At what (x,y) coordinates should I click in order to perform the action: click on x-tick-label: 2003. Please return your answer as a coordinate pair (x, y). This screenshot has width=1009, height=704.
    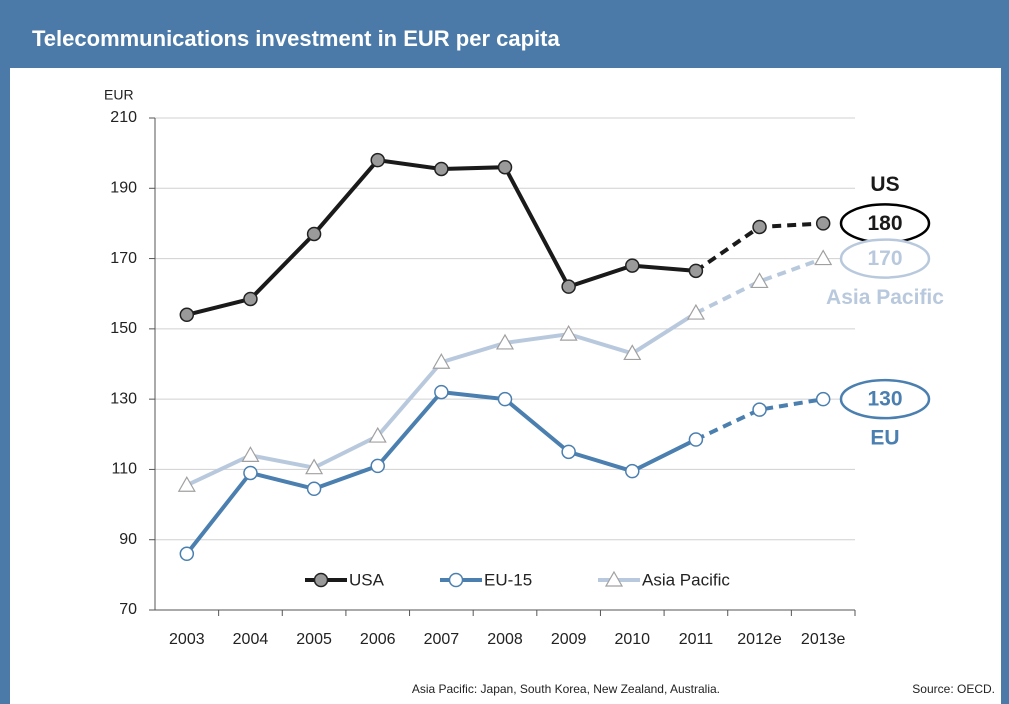
    Looking at the image, I should click on (187, 639).